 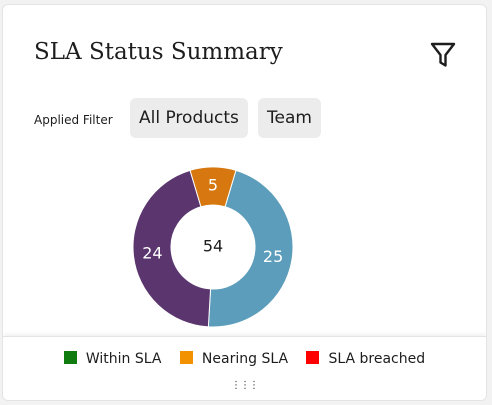 I want to click on card-title: SLA Status Summary, so click(x=158, y=52).